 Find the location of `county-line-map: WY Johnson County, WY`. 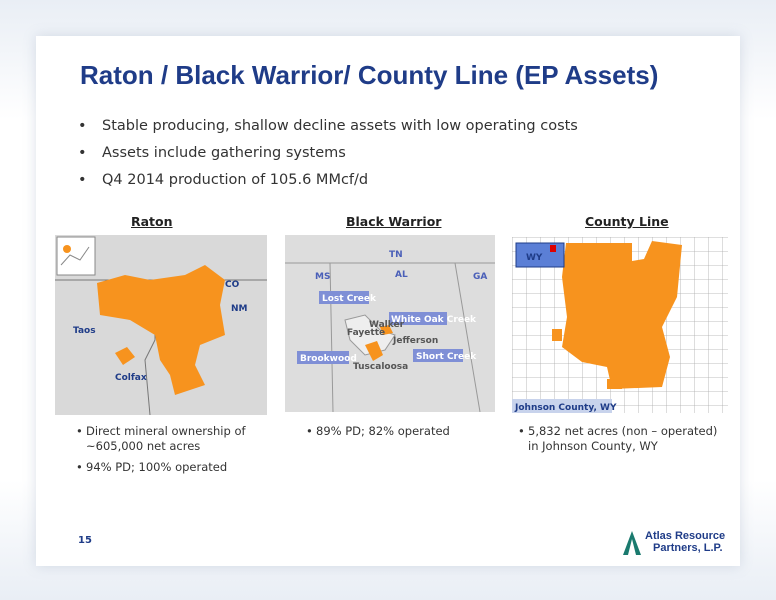

county-line-map: WY Johnson County, WY is located at coordinates (620, 325).